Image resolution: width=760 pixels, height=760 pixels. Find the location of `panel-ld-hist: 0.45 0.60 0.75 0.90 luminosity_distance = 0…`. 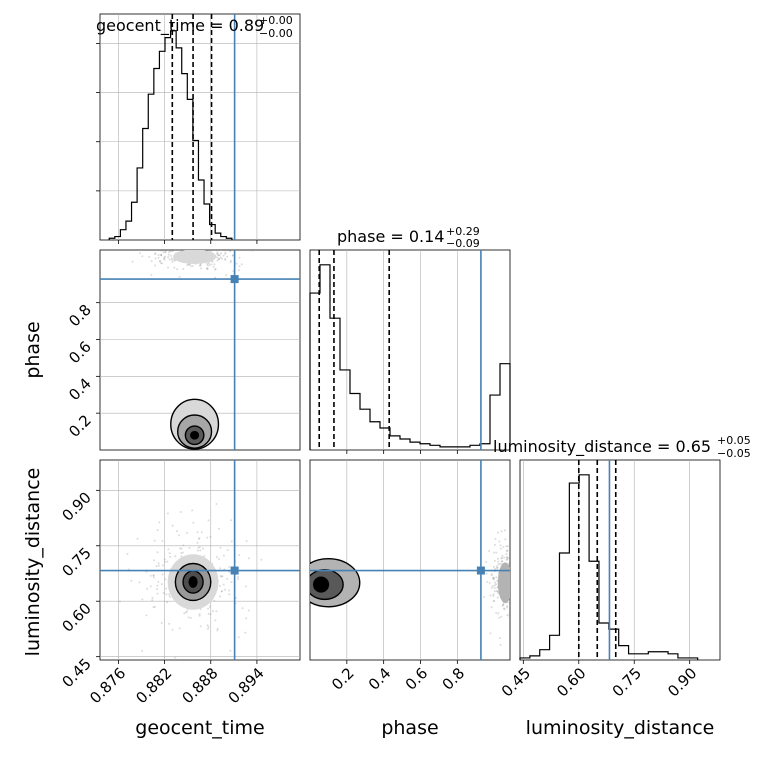

panel-ld-hist: 0.45 0.60 0.75 0.90 luminosity_distance = 0… is located at coordinates (622, 586).